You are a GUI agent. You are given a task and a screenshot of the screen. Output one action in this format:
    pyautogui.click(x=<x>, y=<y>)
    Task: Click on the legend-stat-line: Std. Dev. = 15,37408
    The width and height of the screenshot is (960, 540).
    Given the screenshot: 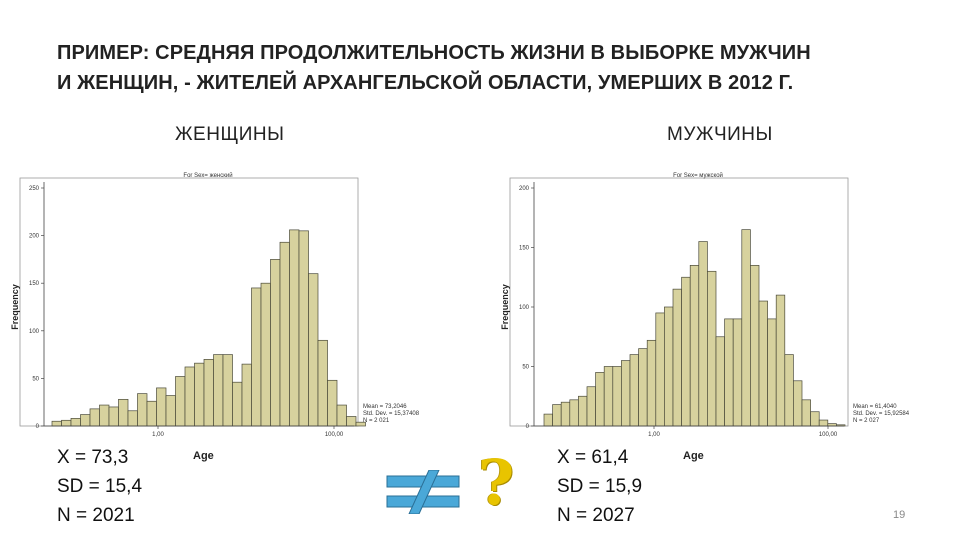 What is the action you would take?
    pyautogui.click(x=391, y=414)
    